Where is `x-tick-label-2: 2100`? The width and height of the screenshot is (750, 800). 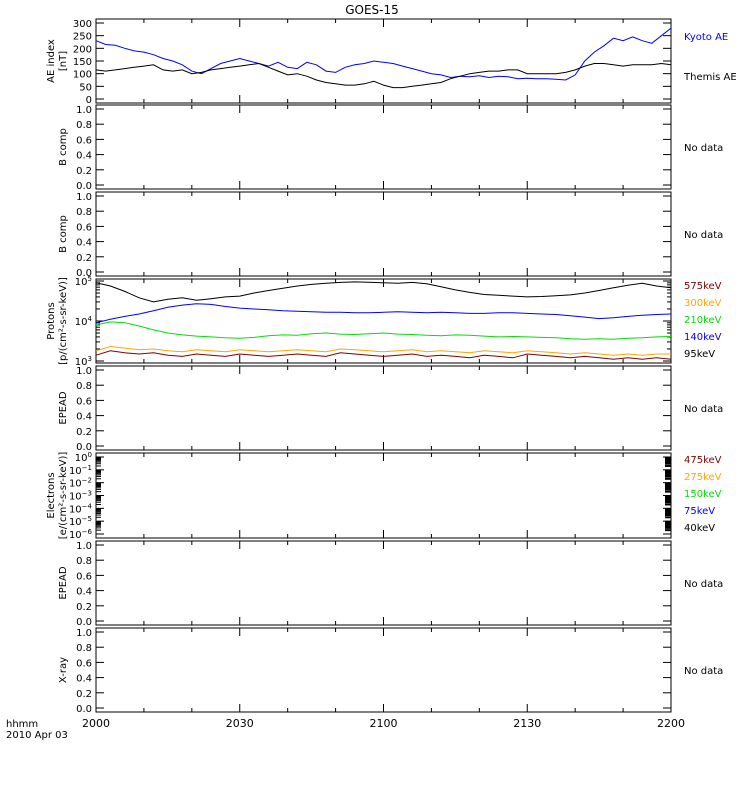 x-tick-label-2: 2100 is located at coordinates (384, 723).